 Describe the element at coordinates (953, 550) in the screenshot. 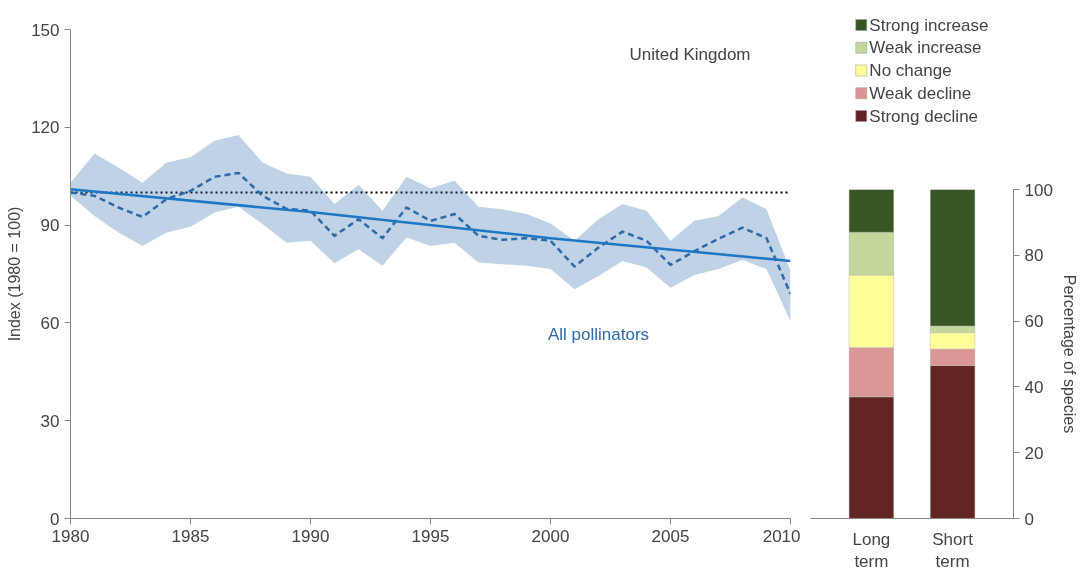

I see `x-tick-label: Short term` at that location.